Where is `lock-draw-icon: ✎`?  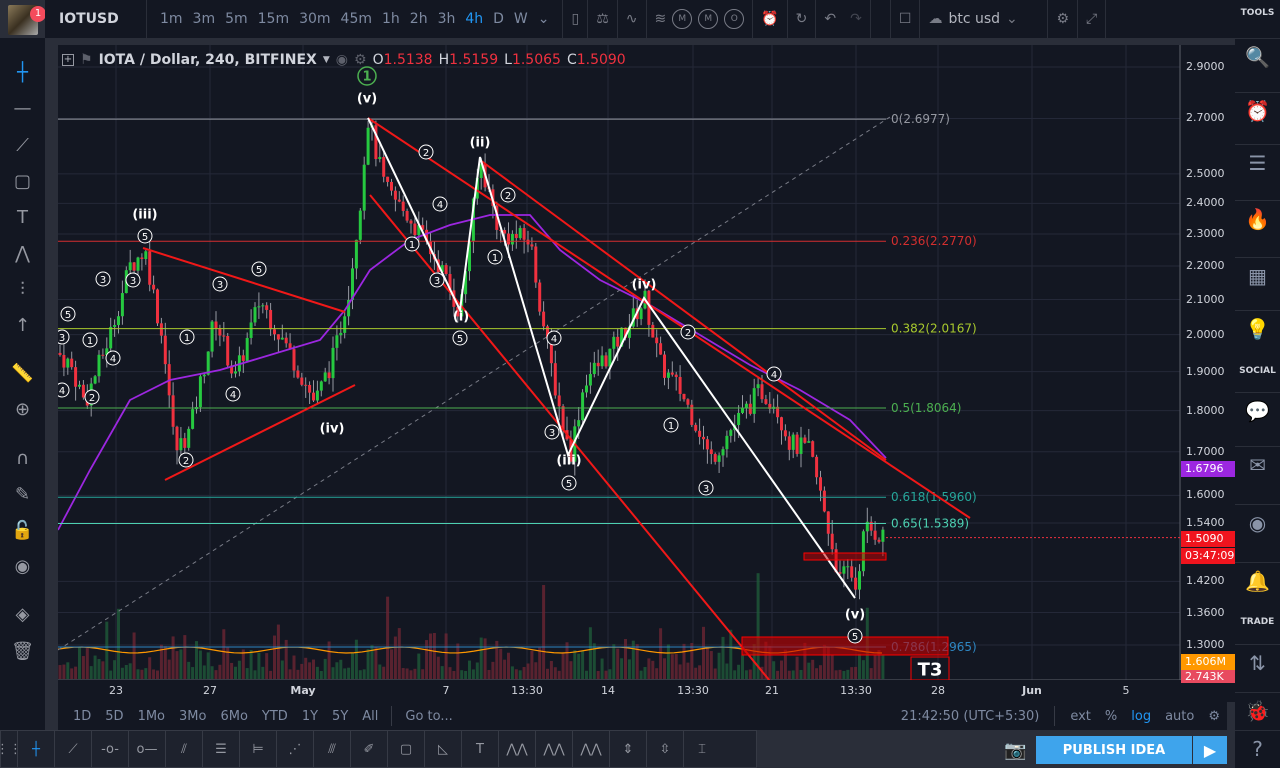 lock-draw-icon: ✎ is located at coordinates (22, 494).